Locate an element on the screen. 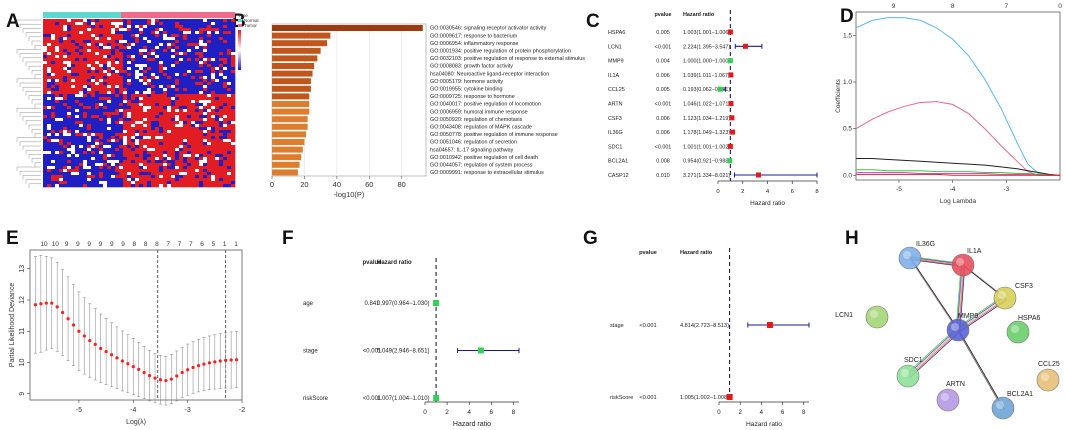  x-tick-label: 8 is located at coordinates (514, 412).